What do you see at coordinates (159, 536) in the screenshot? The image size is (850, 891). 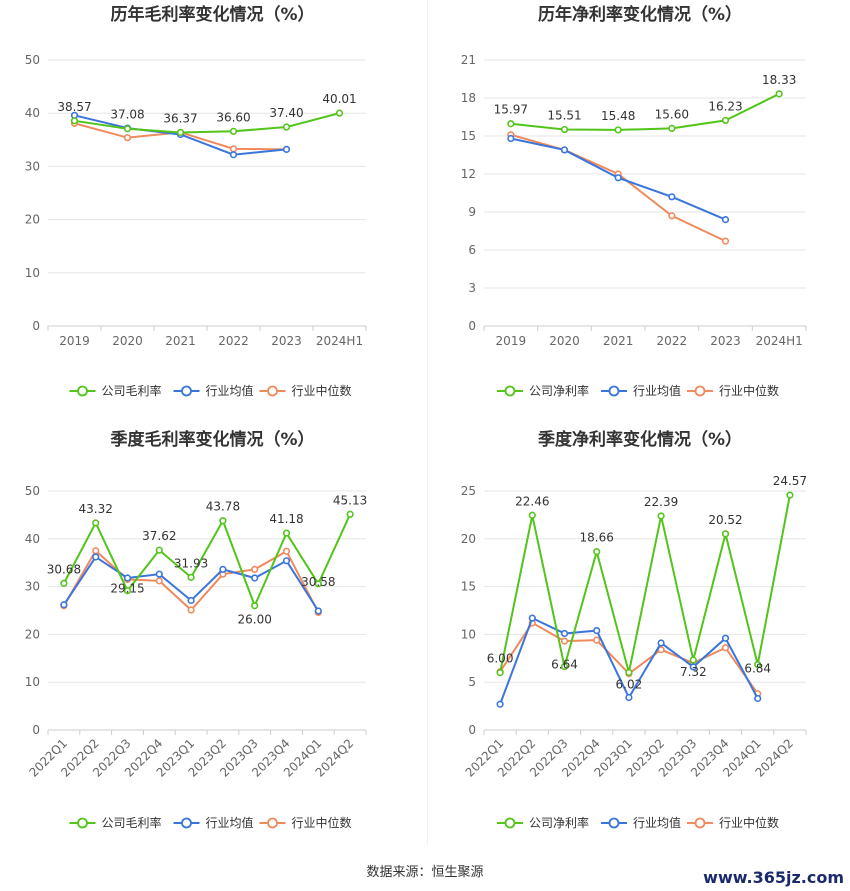 I see `data-label: 37.62` at bounding box center [159, 536].